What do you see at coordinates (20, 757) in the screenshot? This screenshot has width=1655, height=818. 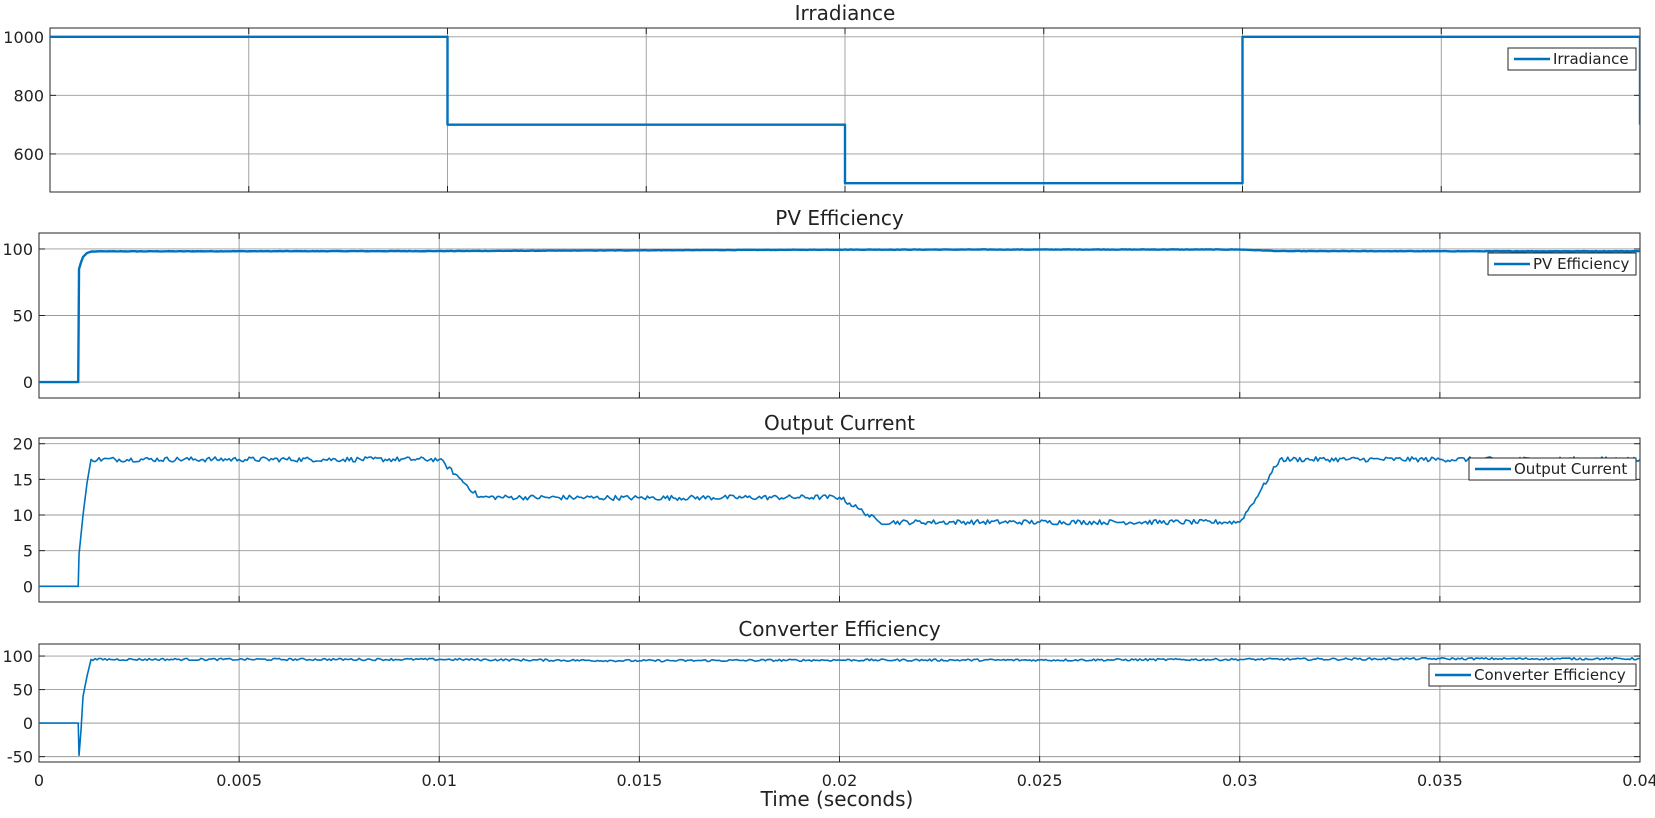 I see `y-tick-label: -50` at bounding box center [20, 757].